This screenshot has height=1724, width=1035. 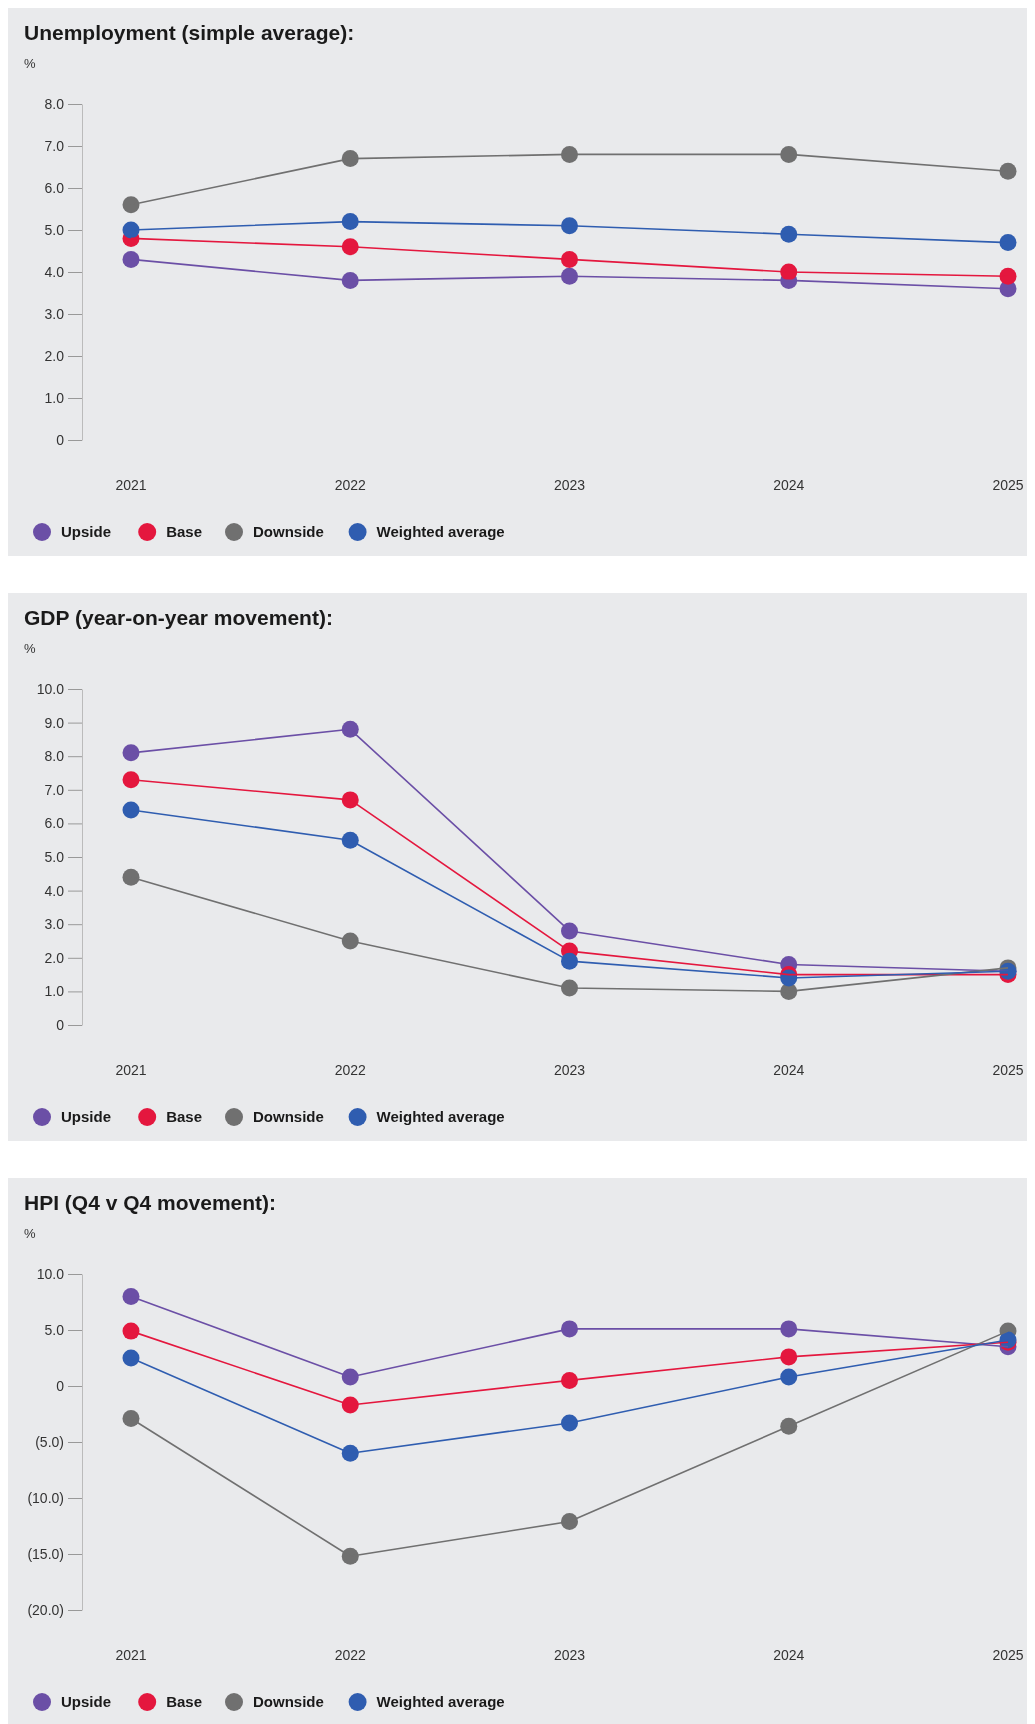 What do you see at coordinates (45, 1609) in the screenshot?
I see `y-tick-label: (20.0)` at bounding box center [45, 1609].